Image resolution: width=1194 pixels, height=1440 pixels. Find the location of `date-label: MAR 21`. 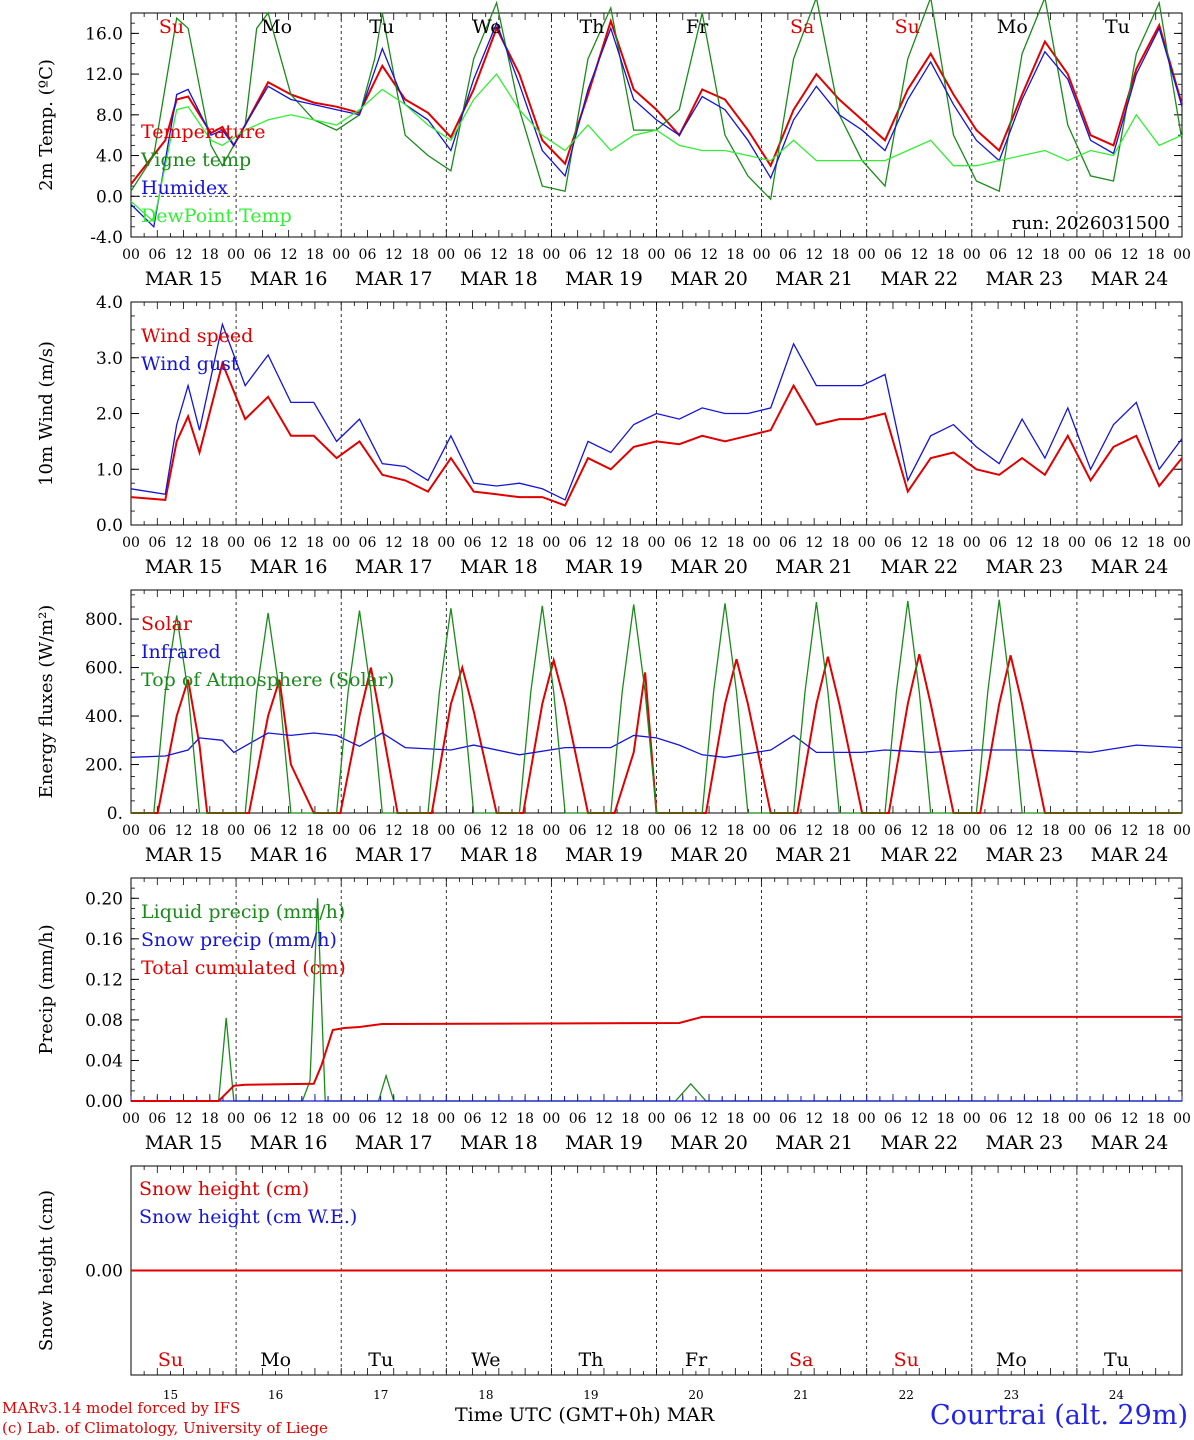

date-label: MAR 21 is located at coordinates (814, 279).